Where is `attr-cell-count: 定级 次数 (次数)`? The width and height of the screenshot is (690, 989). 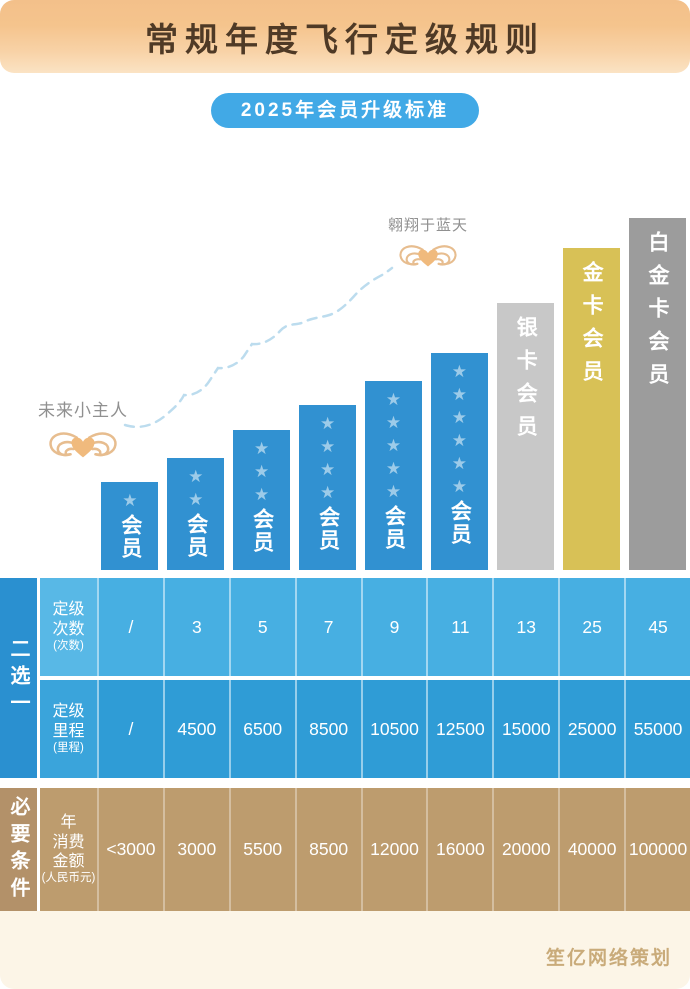 attr-cell-count: 定级 次数 (次数) is located at coordinates (68, 627).